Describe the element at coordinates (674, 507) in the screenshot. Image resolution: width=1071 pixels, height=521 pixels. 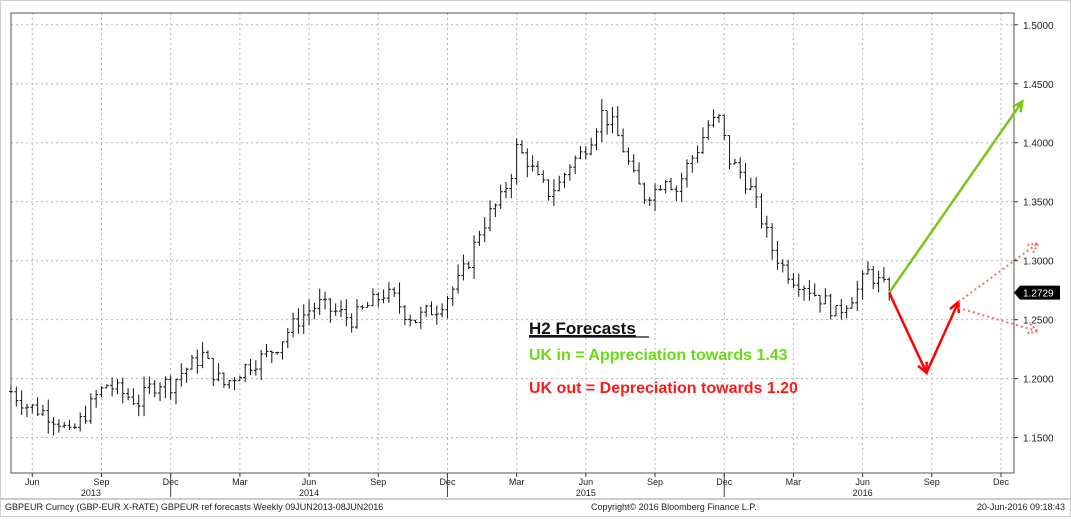
I see `footer-copyright: Copyright© 2016 Bloomberg Finance L.P.` at that location.